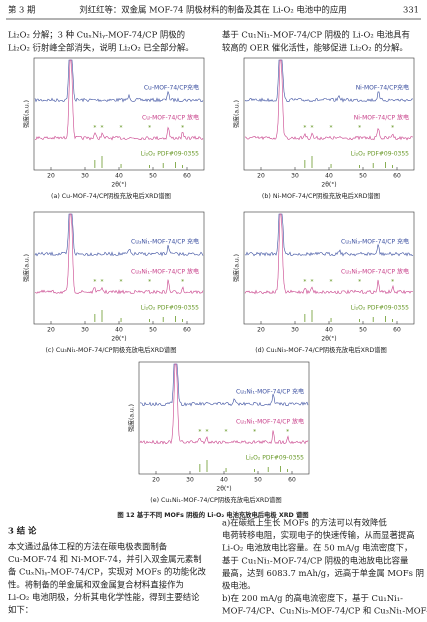 The image size is (427, 622). What do you see at coordinates (110, 349) in the screenshot?
I see `panel-caption: (c) Cu₃Ni₁-MOF-74/CP阴极充放电后XRD谱图` at bounding box center [110, 349].